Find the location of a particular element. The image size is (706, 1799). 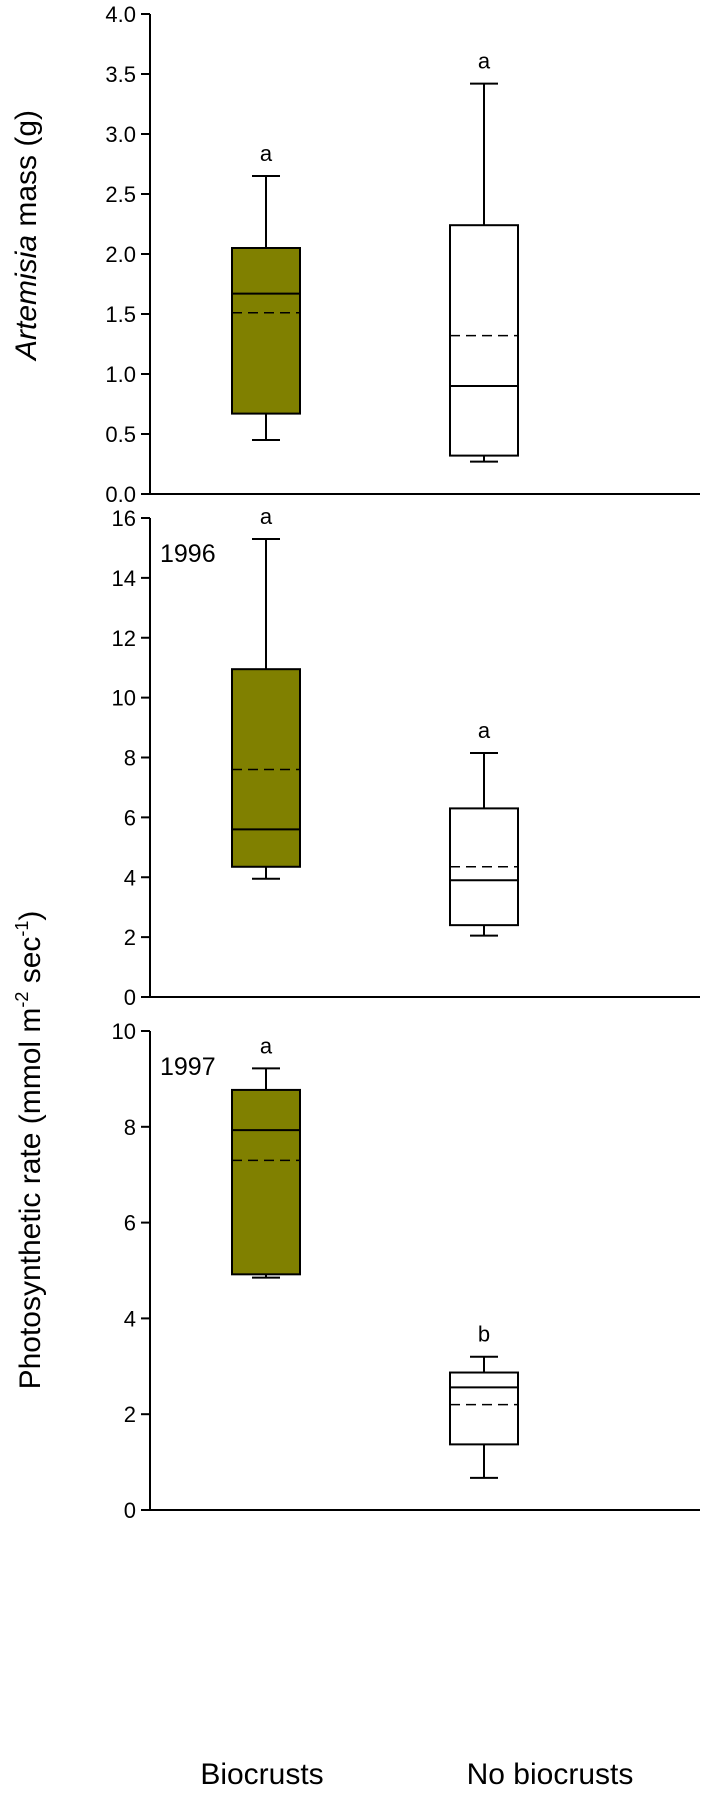

shared-y-axis-label-main: Photosynthetic rate (mmol m is located at coordinates (30, 1199).